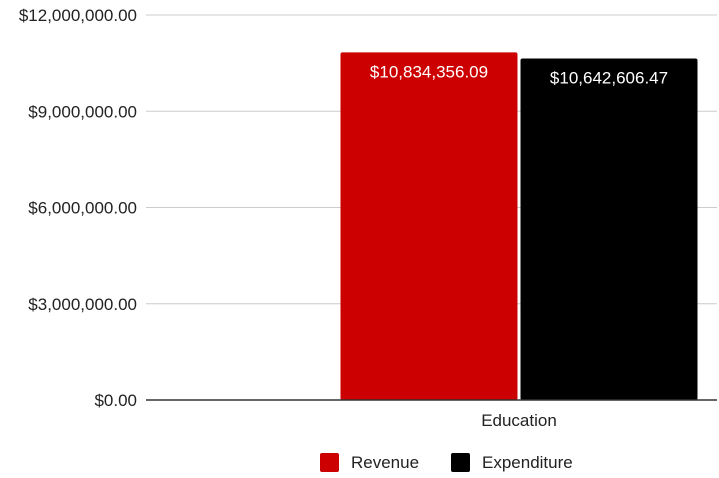 Image resolution: width=719 pixels, height=478 pixels. I want to click on y-tick-label: $0.00, so click(115, 400).